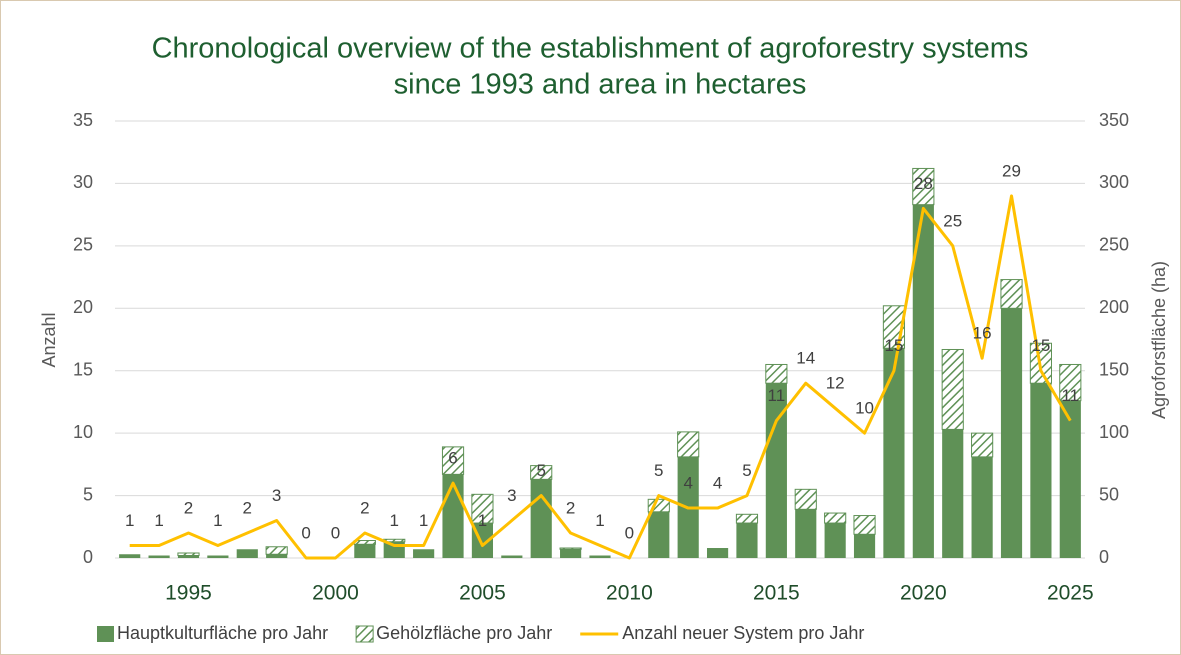 This screenshot has width=1181, height=655. I want to click on y-tick-label: 25, so click(83, 245).